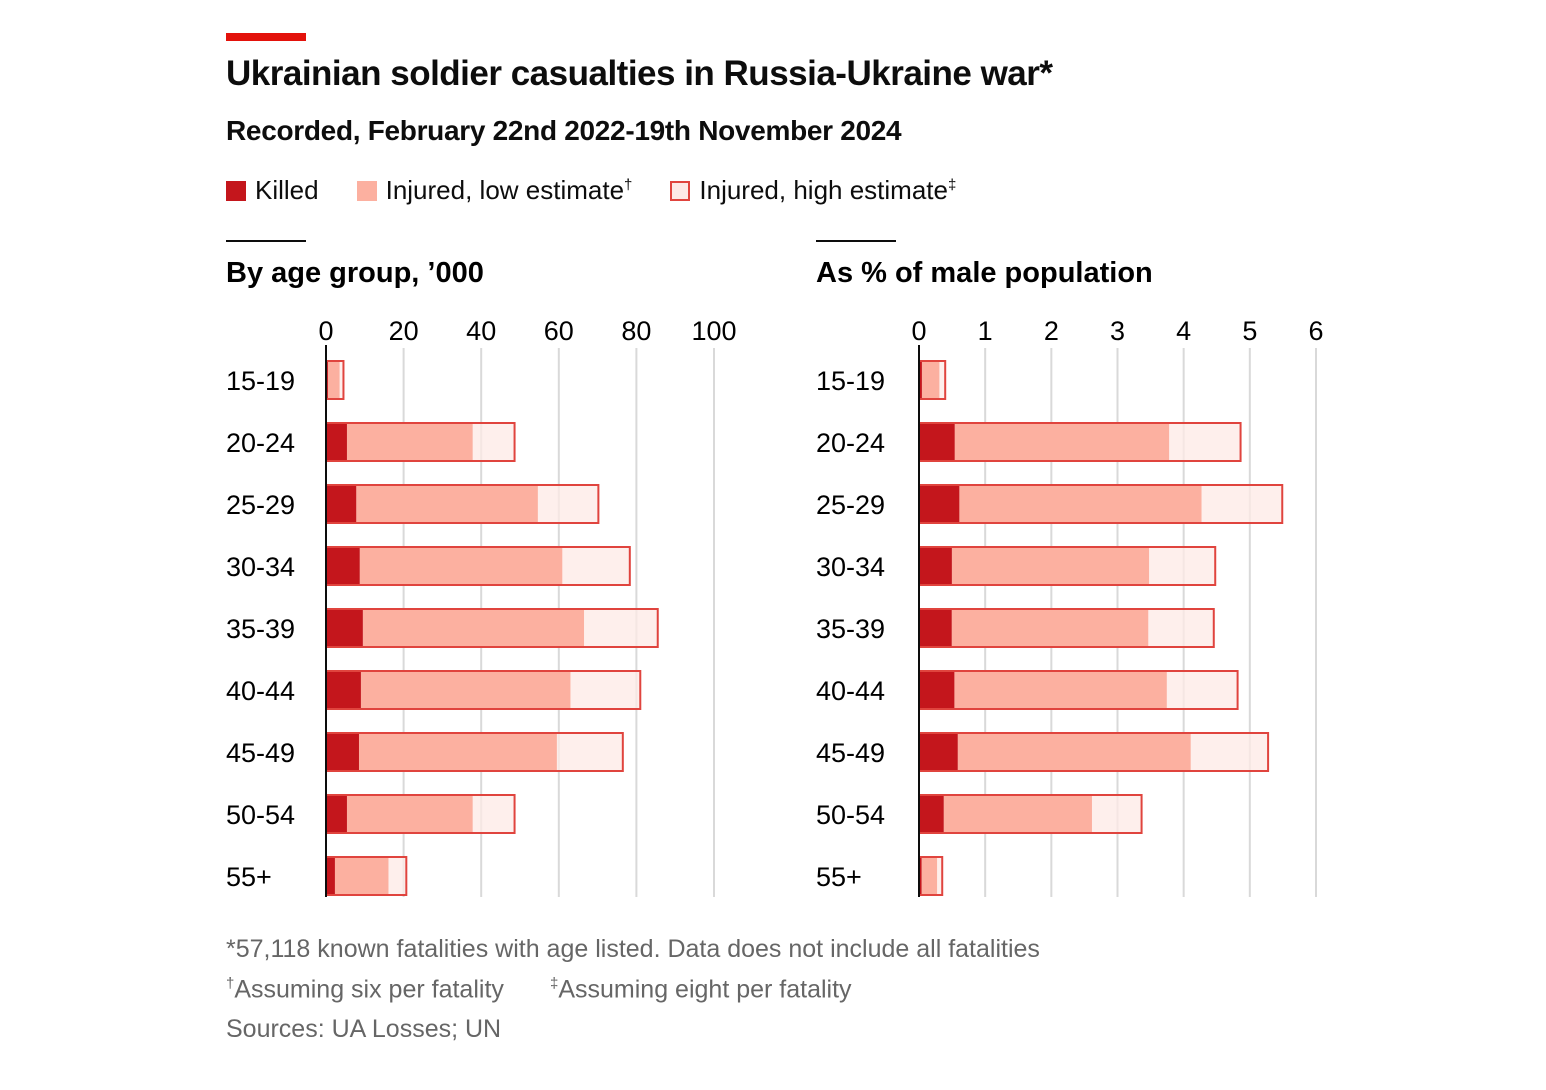 The height and width of the screenshot is (1090, 1546). What do you see at coordinates (404, 331) in the screenshot?
I see `tick-label: 20` at bounding box center [404, 331].